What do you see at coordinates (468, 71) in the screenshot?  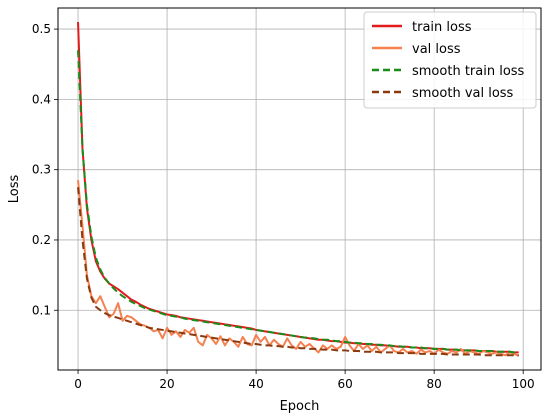 I see `legend-label: smooth train loss` at bounding box center [468, 71].